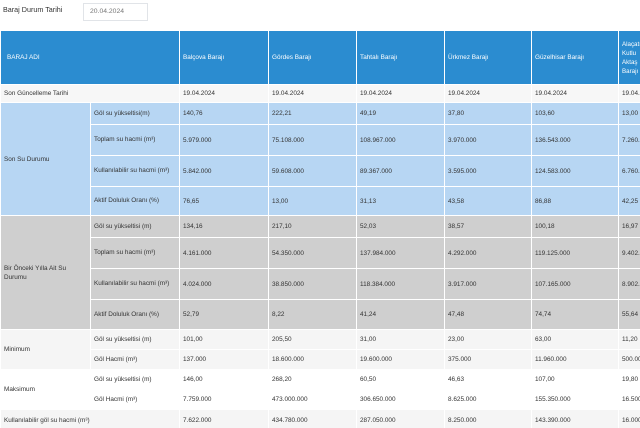 Image resolution: width=640 pixels, height=428 pixels. Describe the element at coordinates (45, 159) in the screenshot. I see `group-label-current: Son Su Durumu` at that location.